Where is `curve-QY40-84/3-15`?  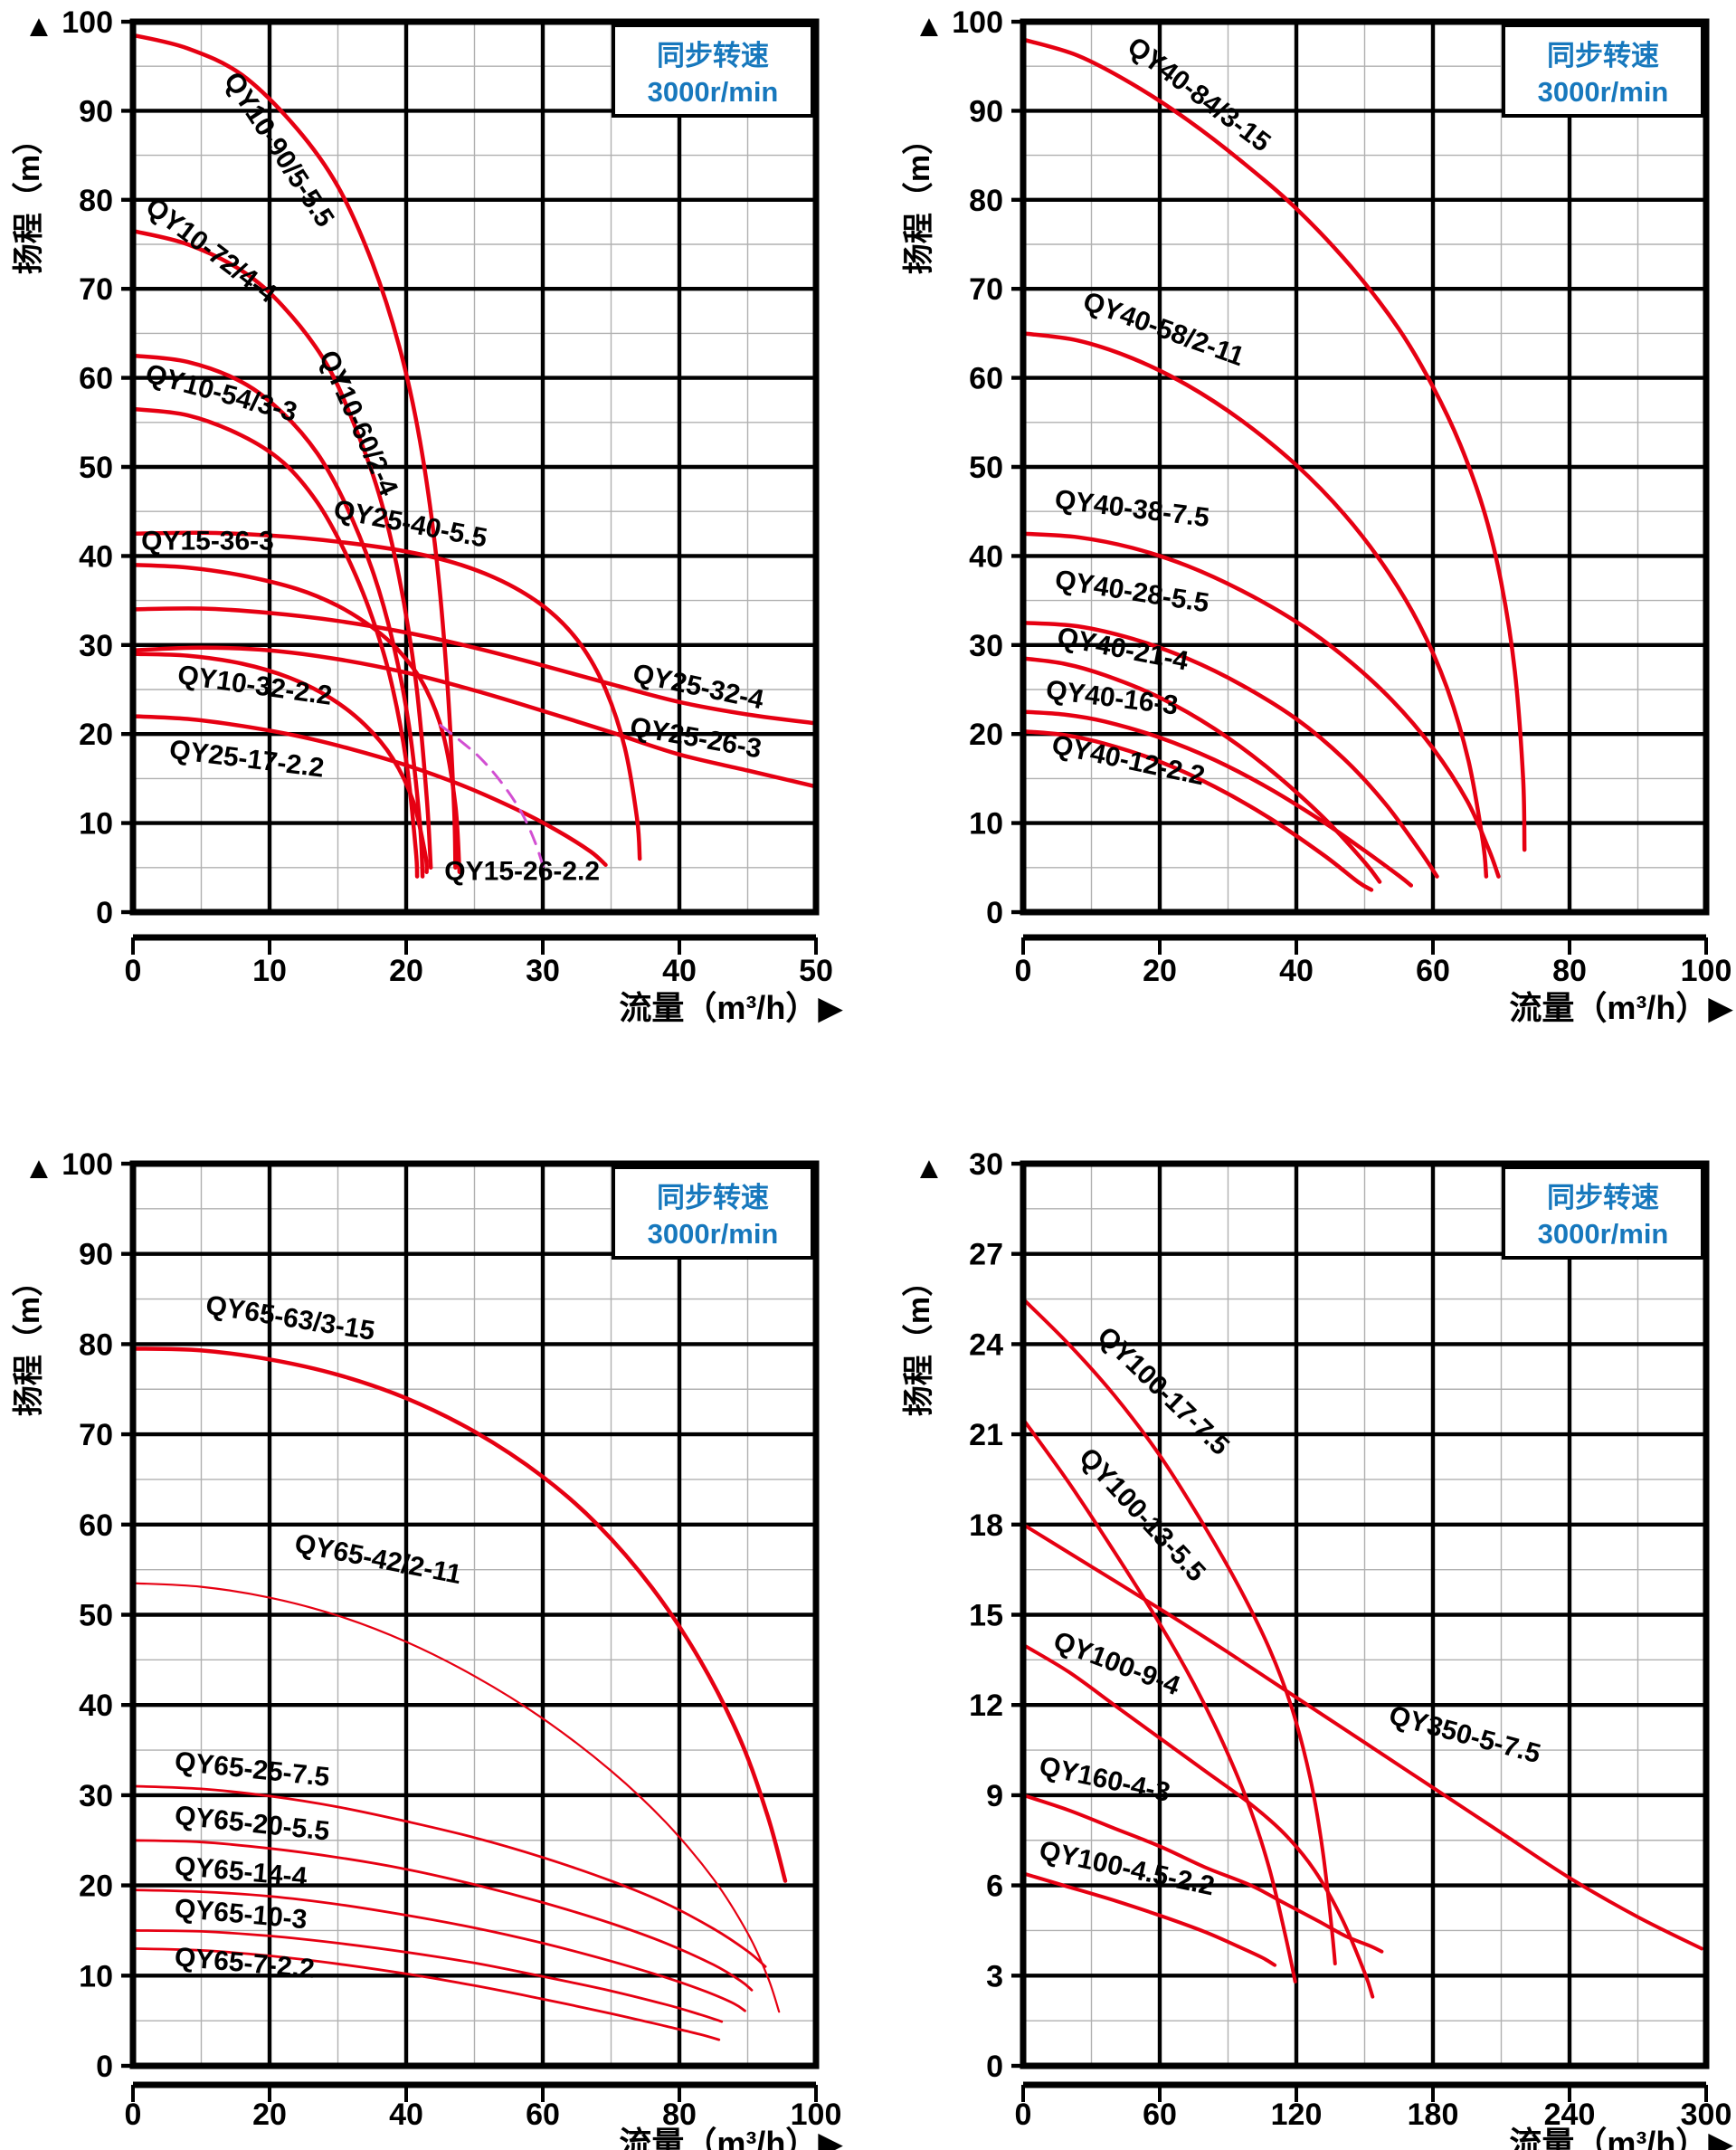 curve-QY40-84/3-15 is located at coordinates (1273, 444).